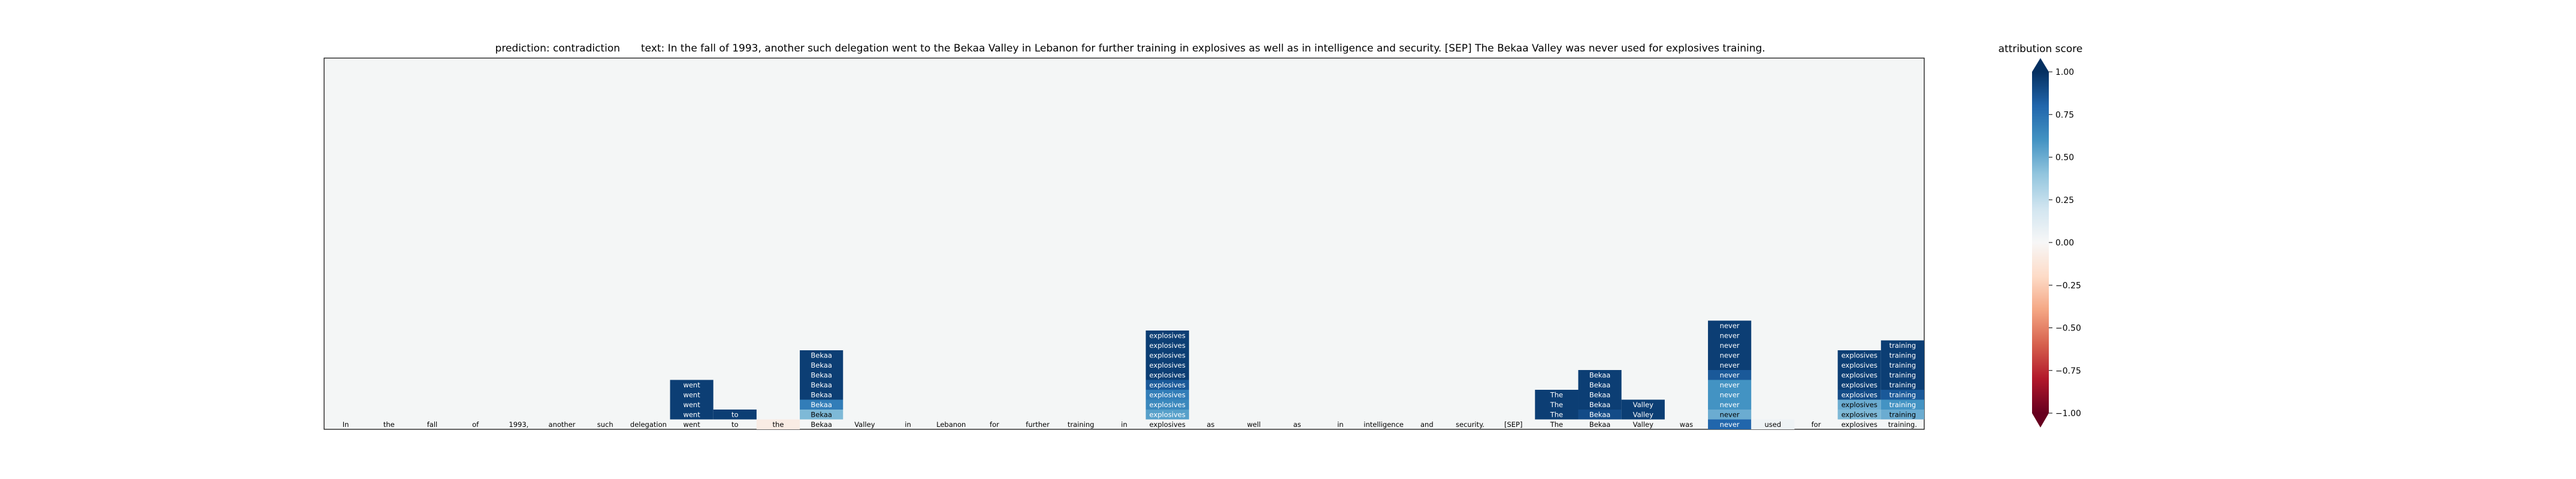  I want to click on token-tick-label: further, so click(1038, 424).